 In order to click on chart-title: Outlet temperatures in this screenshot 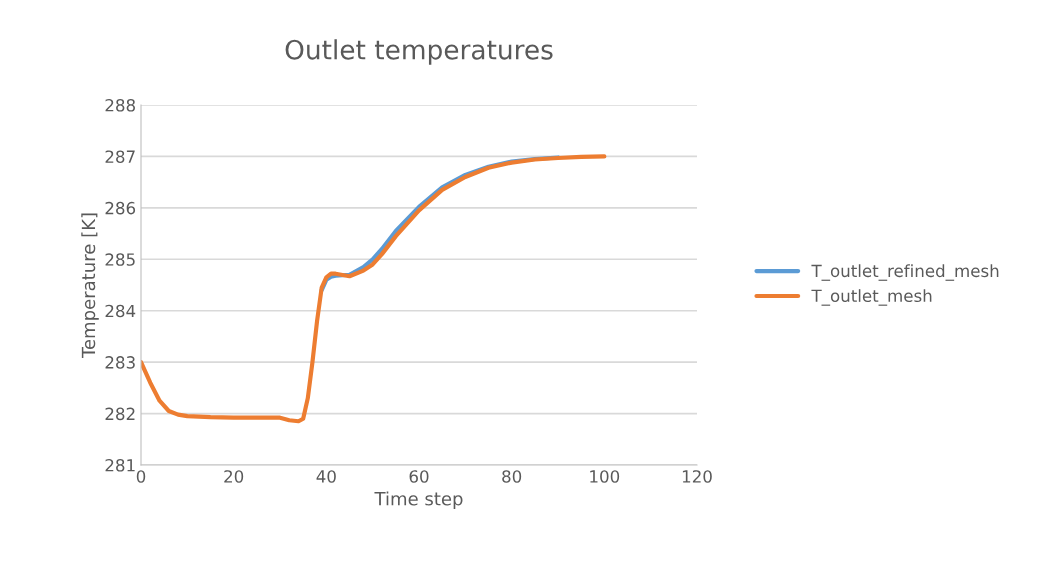, I will do `click(419, 52)`.